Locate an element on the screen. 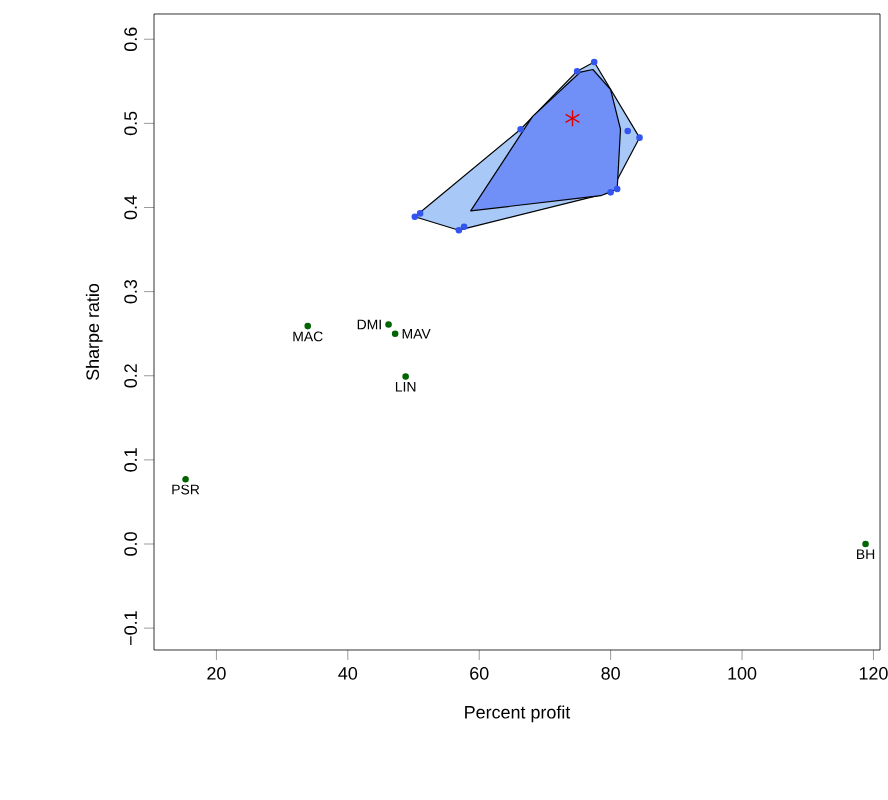 The height and width of the screenshot is (800, 888). y-tick-label: 0.5 is located at coordinates (130, 123).